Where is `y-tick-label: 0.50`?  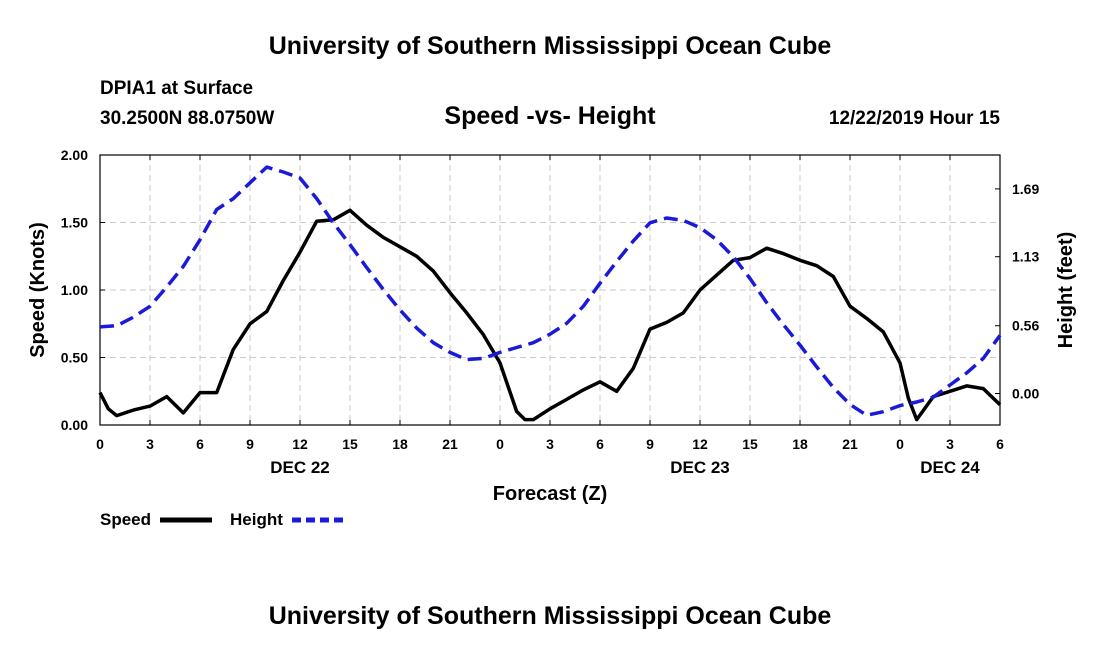 y-tick-label: 0.50 is located at coordinates (74, 358).